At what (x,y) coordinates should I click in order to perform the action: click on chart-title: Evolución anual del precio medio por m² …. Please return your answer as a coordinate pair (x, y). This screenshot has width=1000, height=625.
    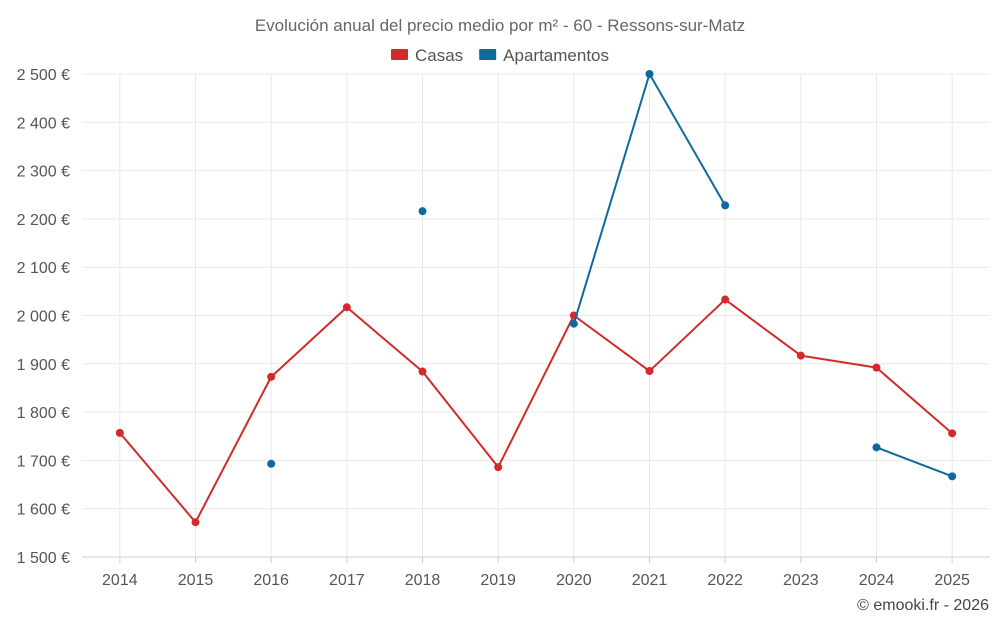
    Looking at the image, I should click on (500, 25).